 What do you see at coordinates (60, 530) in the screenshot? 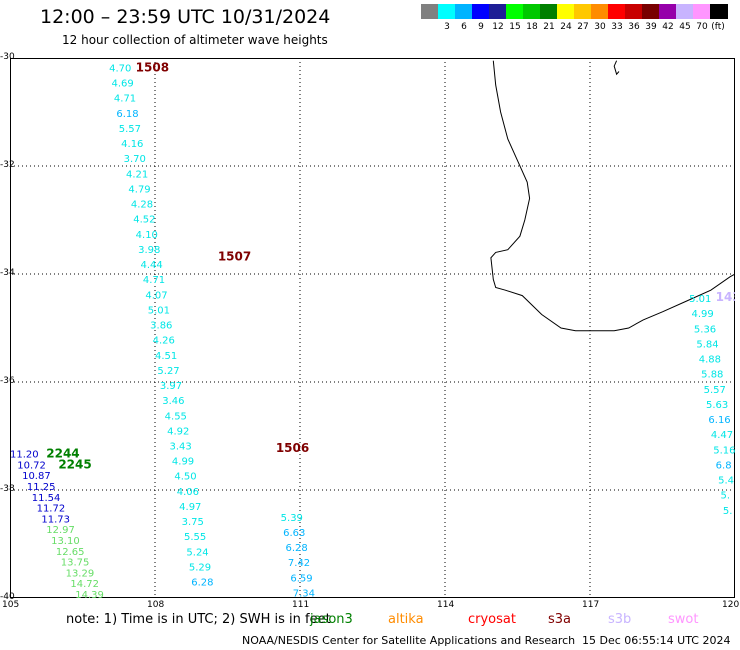
I see `wave-height-value: 12.97` at bounding box center [60, 530].